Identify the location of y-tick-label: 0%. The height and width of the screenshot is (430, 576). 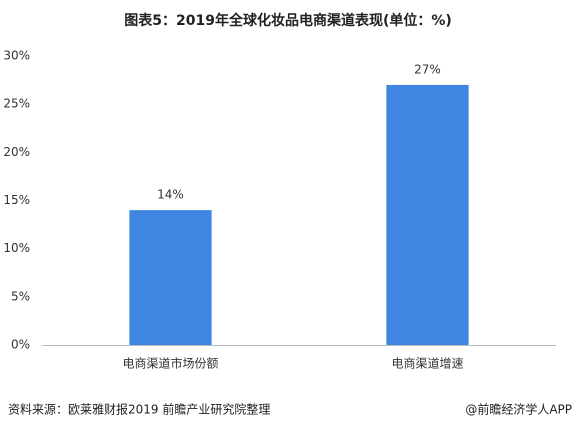
(20, 345).